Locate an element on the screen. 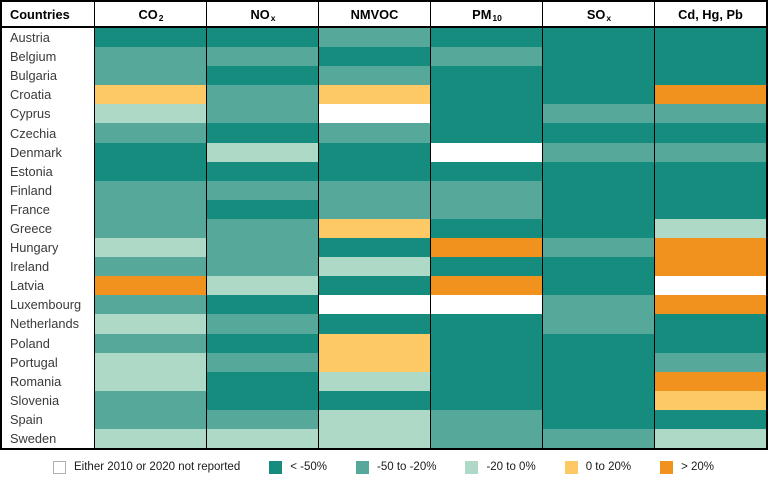 Image resolution: width=768 pixels, height=478 pixels. heatmap-cell-croatia-nox is located at coordinates (262, 95).